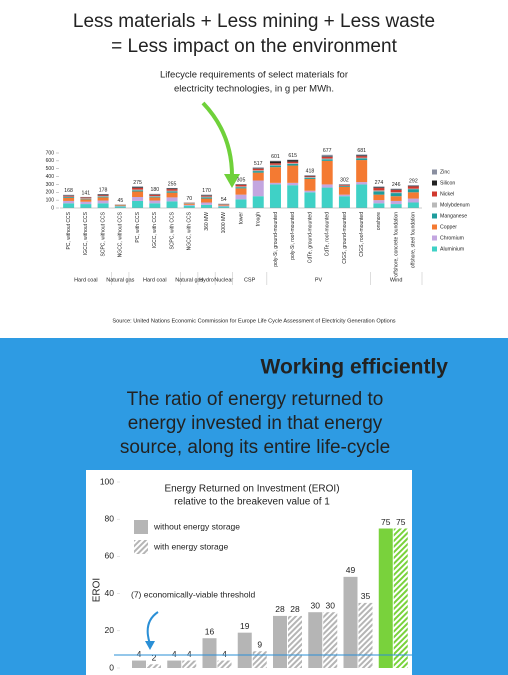 The image size is (508, 675). I want to click on x-tick-label: trough, so click(259, 219).